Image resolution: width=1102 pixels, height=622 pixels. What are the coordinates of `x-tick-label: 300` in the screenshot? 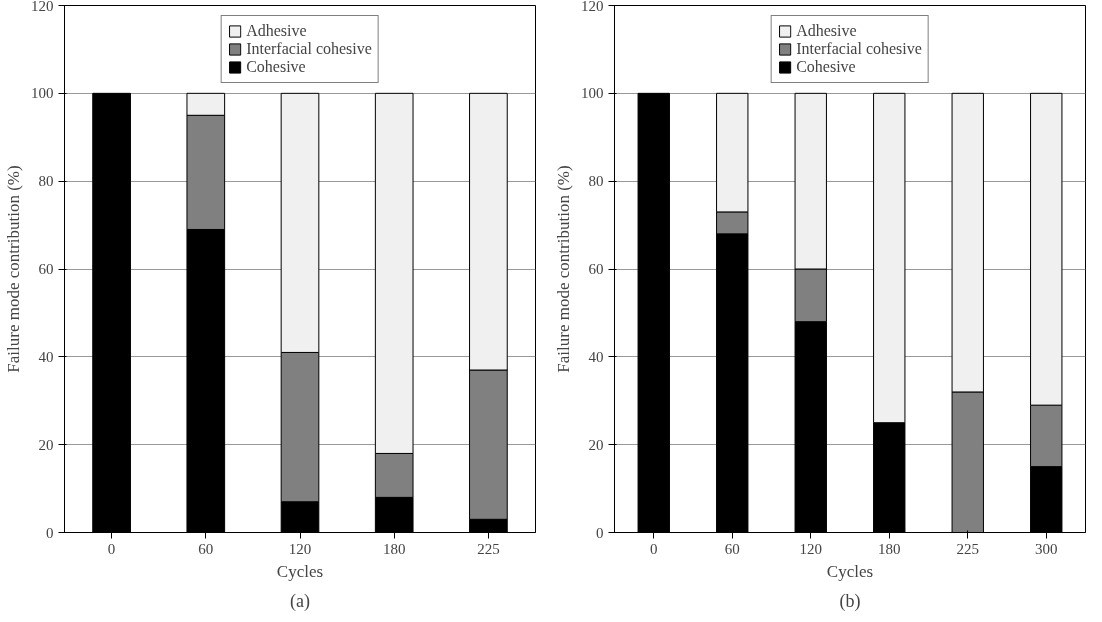 It's located at (1046, 548).